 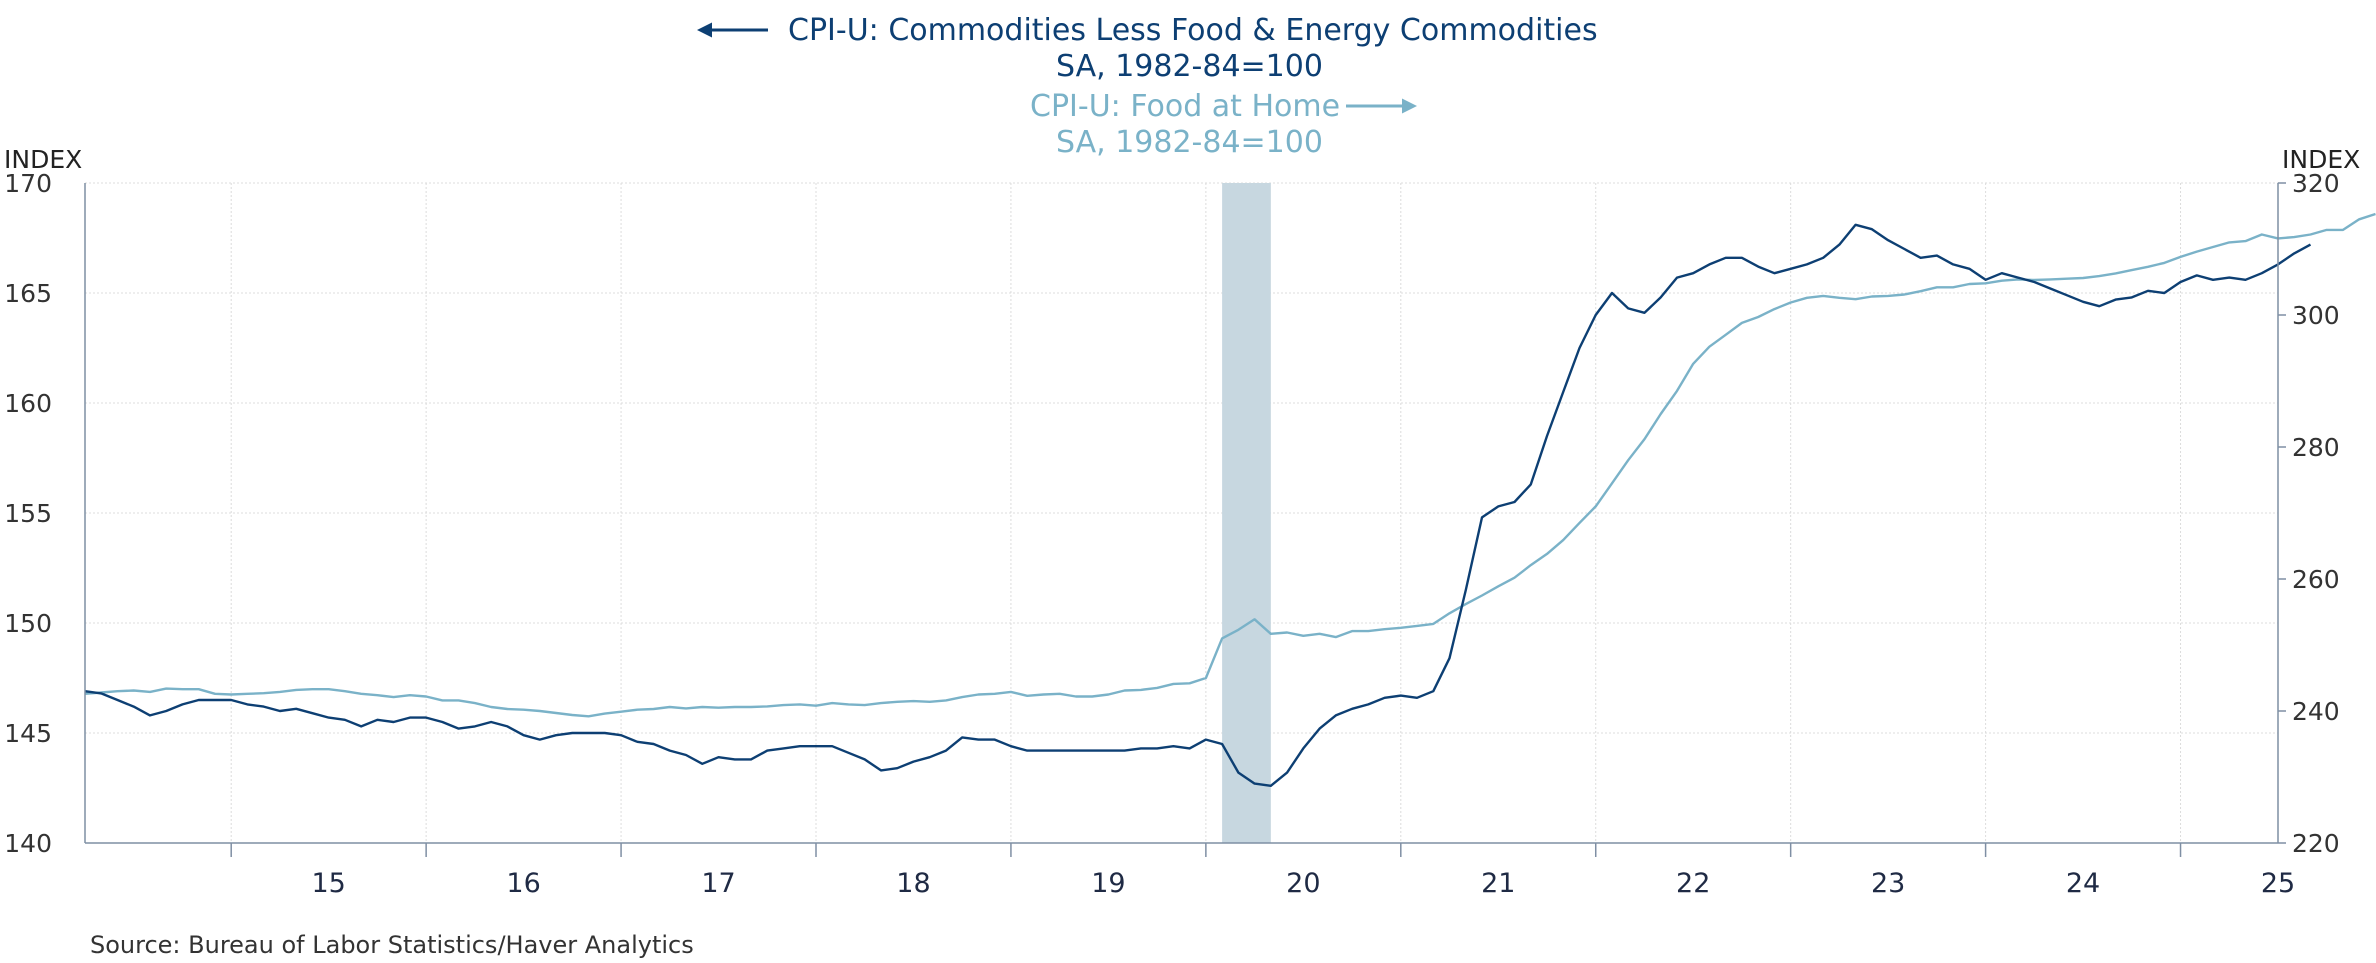 What do you see at coordinates (2316, 579) in the screenshot?
I see `right-tick-label: 260` at bounding box center [2316, 579].